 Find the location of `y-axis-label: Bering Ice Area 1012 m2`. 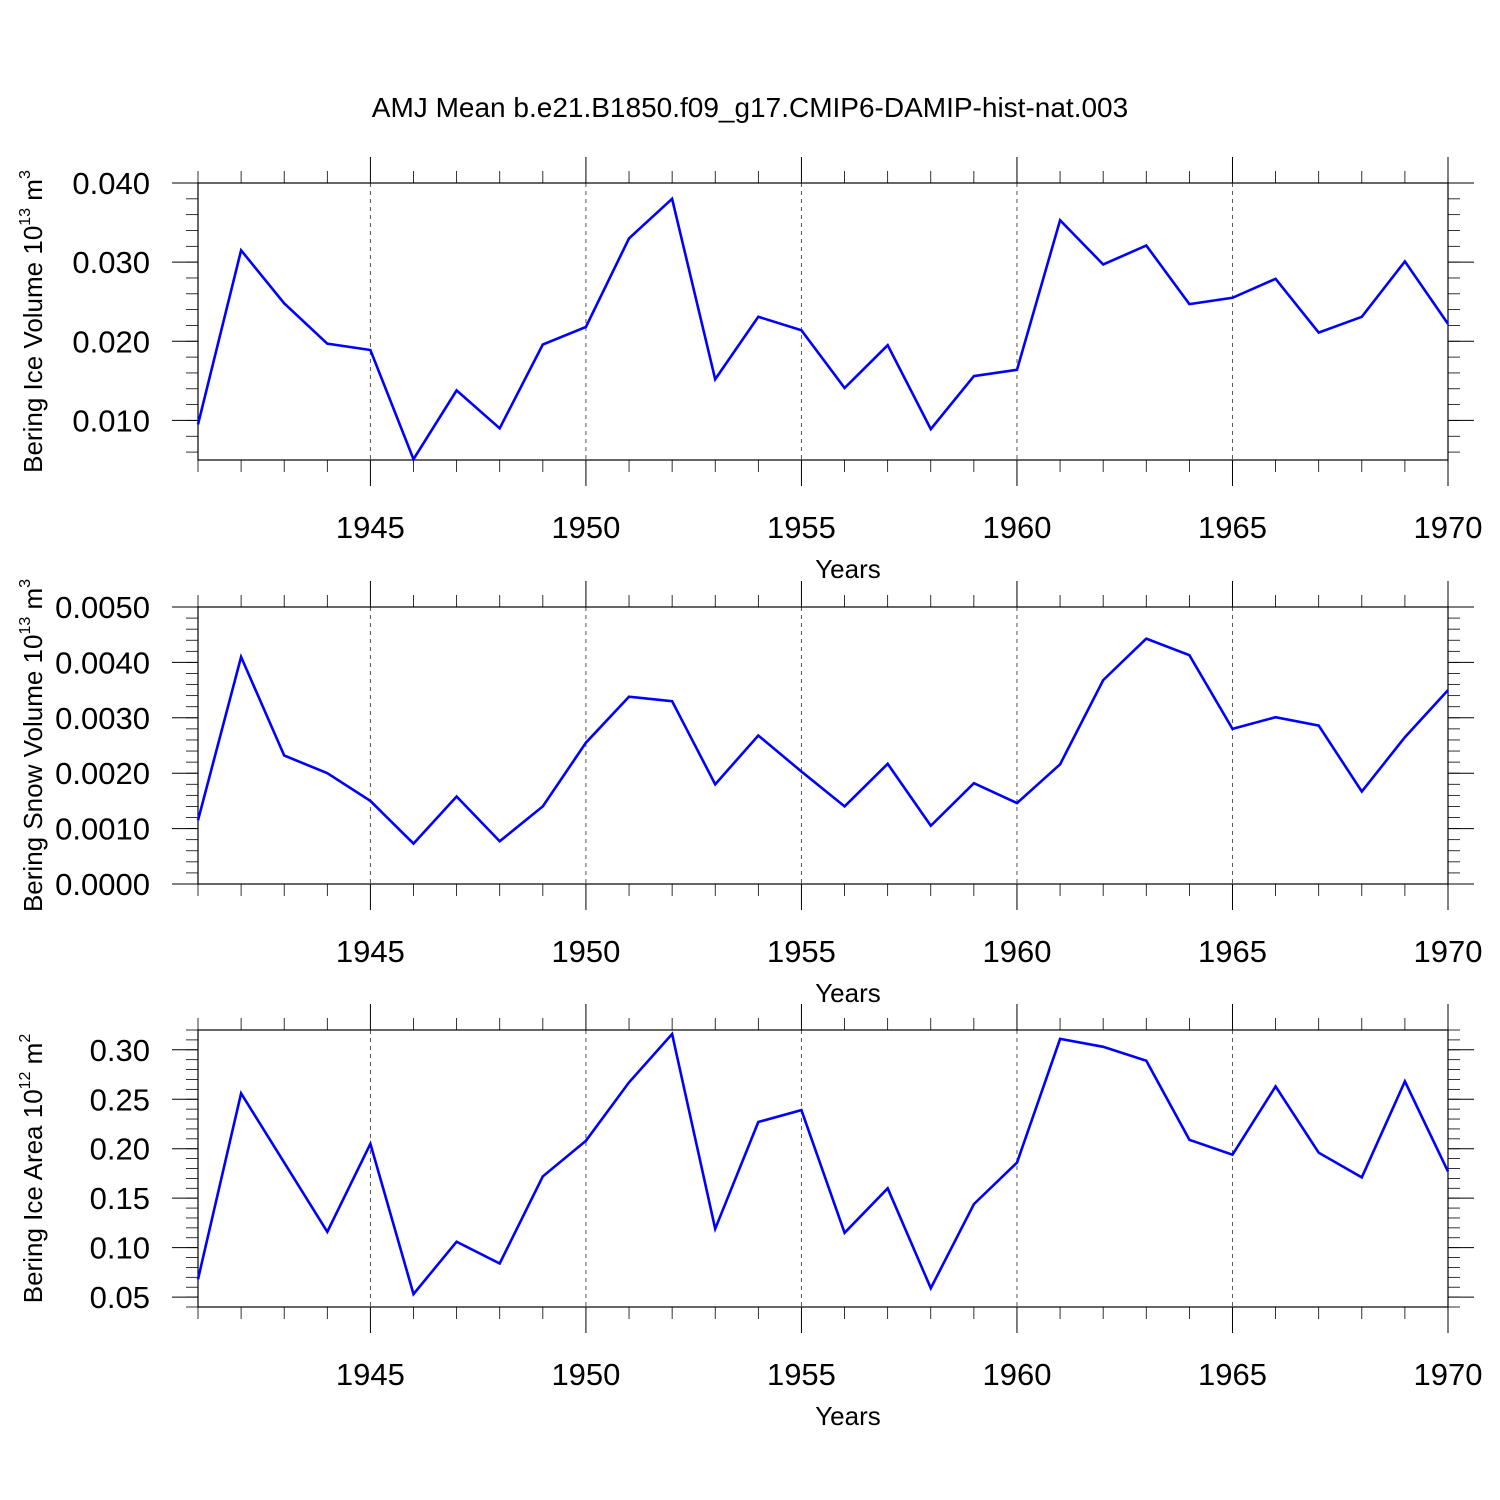

y-axis-label: Bering Ice Area 1012 m2 is located at coordinates (32, 1169).